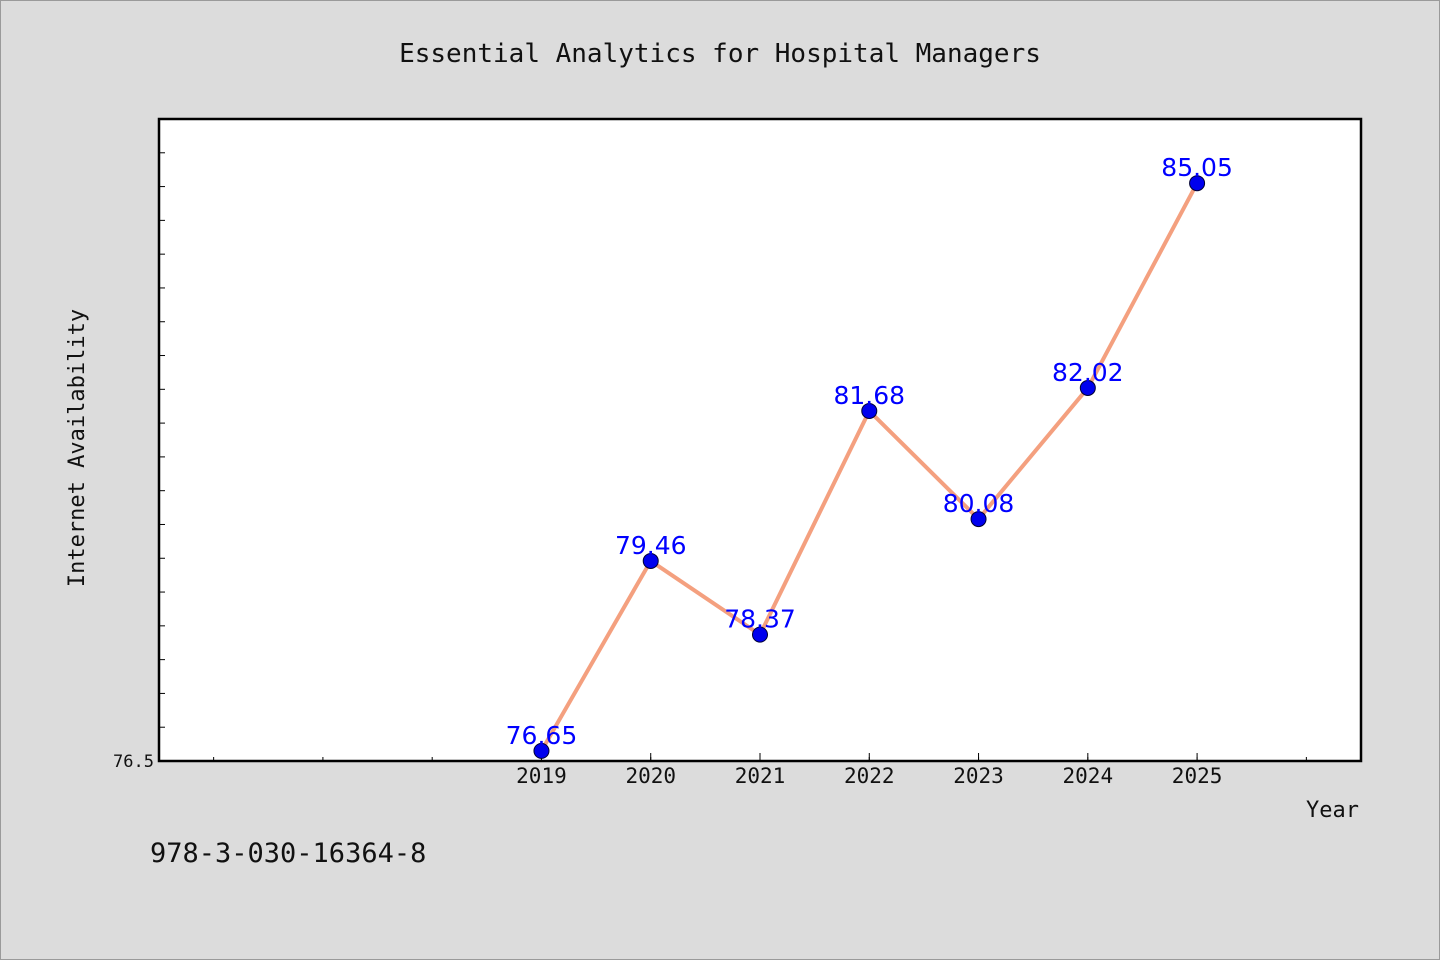 This screenshot has height=960, width=1440. I want to click on x-tick-label: 2024, so click(1088, 776).